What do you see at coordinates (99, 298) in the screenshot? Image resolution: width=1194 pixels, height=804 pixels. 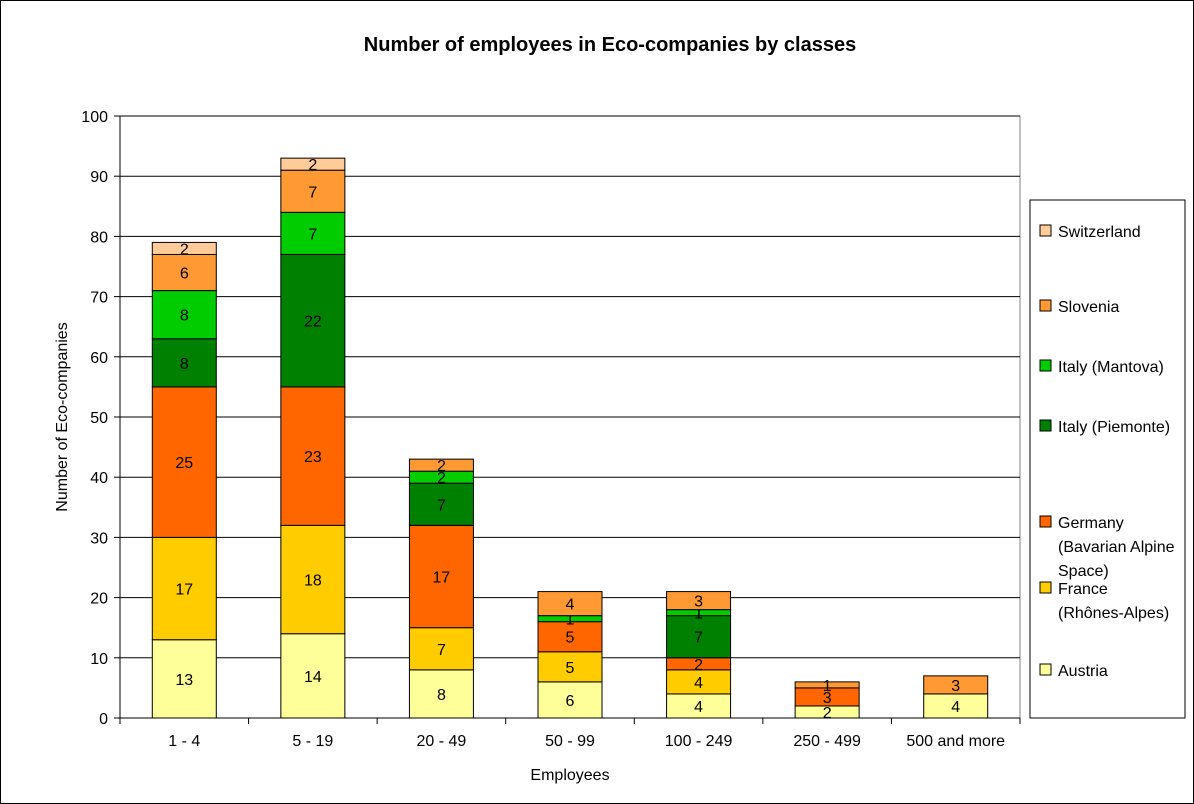 I see `y-tick-label: 70` at bounding box center [99, 298].